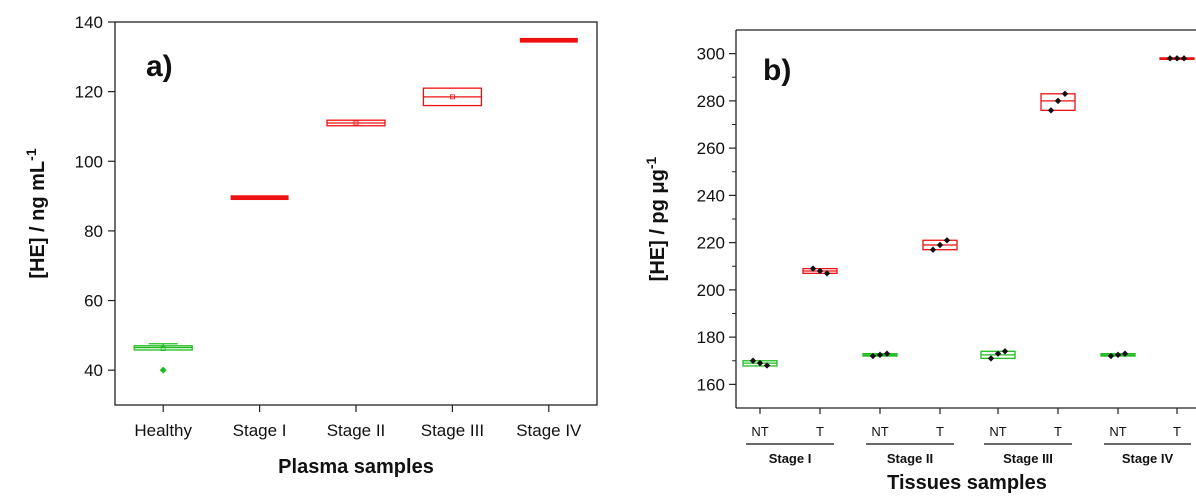  What do you see at coordinates (95, 196) in the screenshot?
I see `panel-a-y-axis: 40 60 80 100 120 140` at bounding box center [95, 196].